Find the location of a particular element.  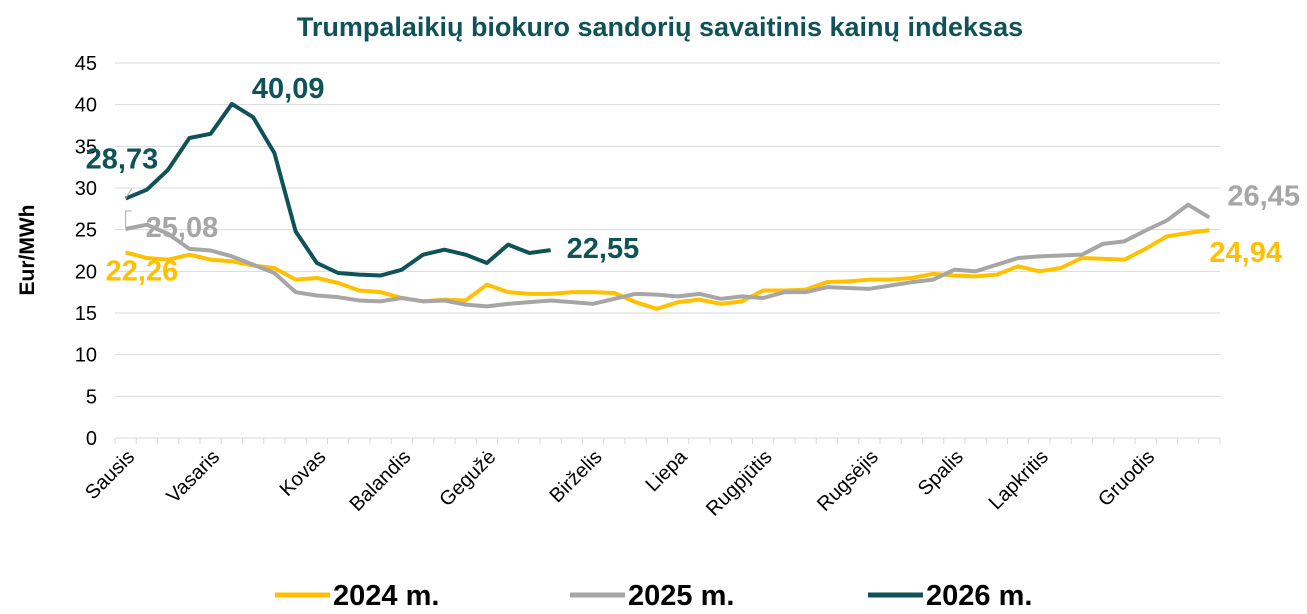

y-tick-label: 35 is located at coordinates (86, 147).